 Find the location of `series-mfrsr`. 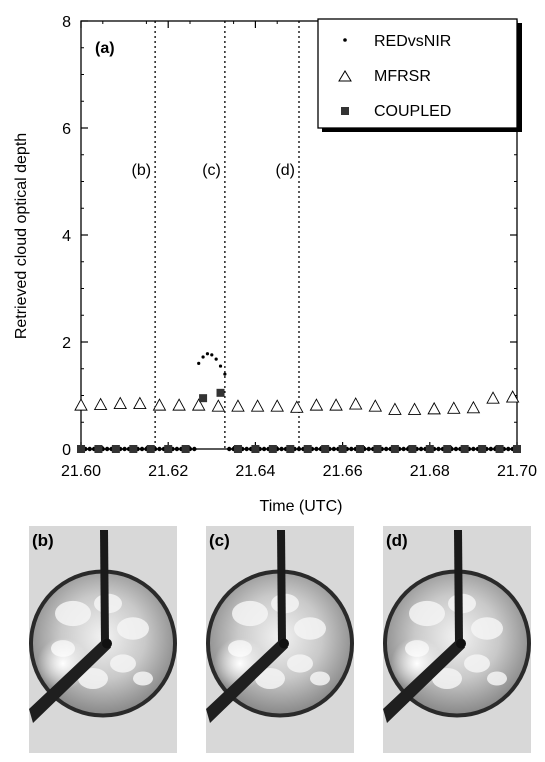

series-mfrsr is located at coordinates (297, 402).